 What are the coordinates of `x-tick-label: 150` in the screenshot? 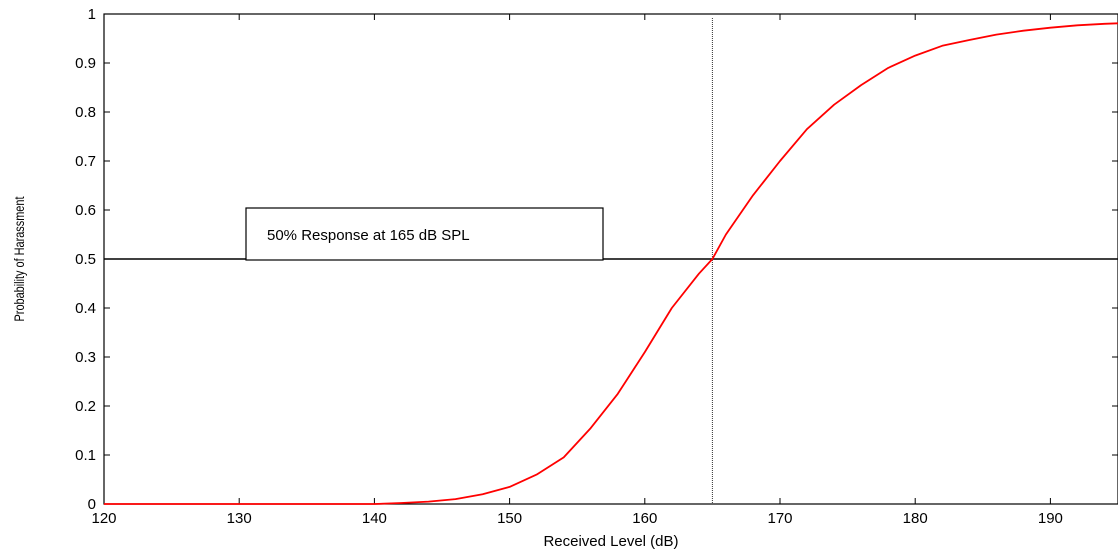 It's located at (509, 518).